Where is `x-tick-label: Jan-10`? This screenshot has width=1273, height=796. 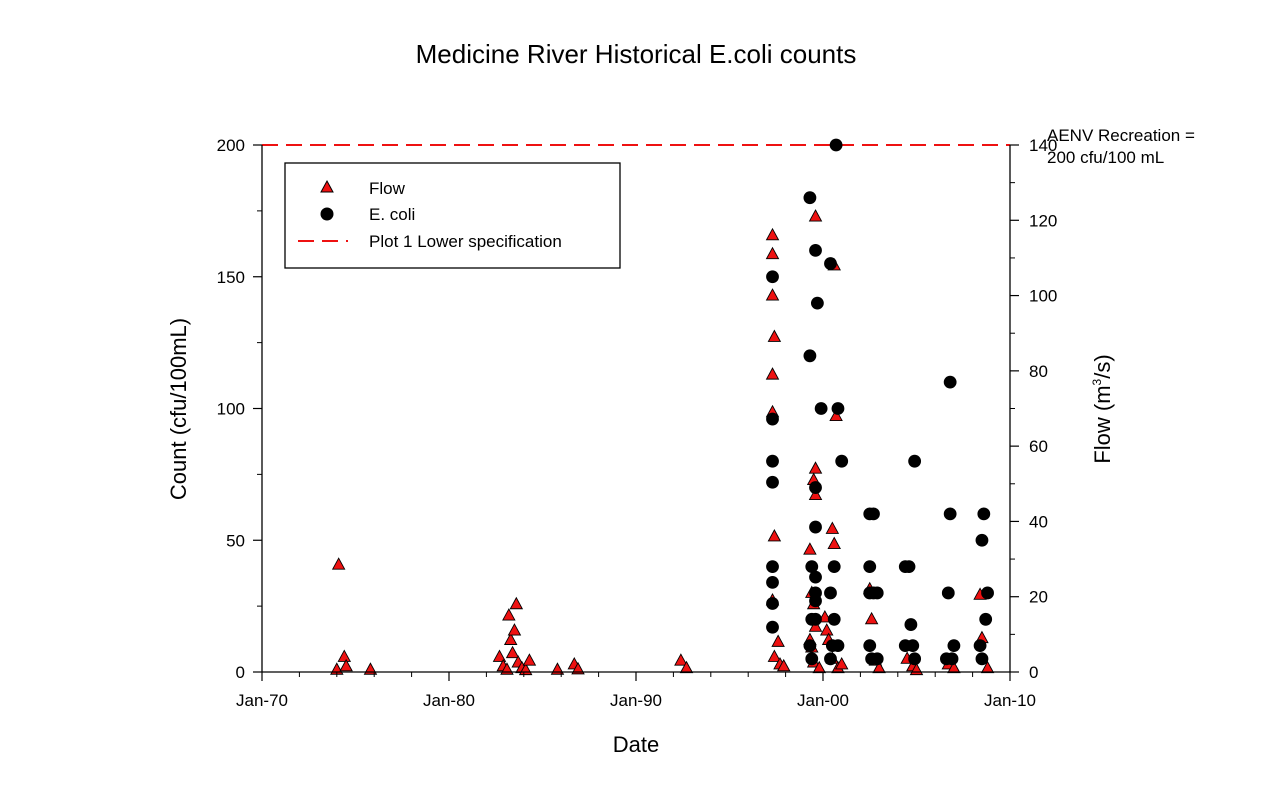
x-tick-label: Jan-10 is located at coordinates (1010, 700).